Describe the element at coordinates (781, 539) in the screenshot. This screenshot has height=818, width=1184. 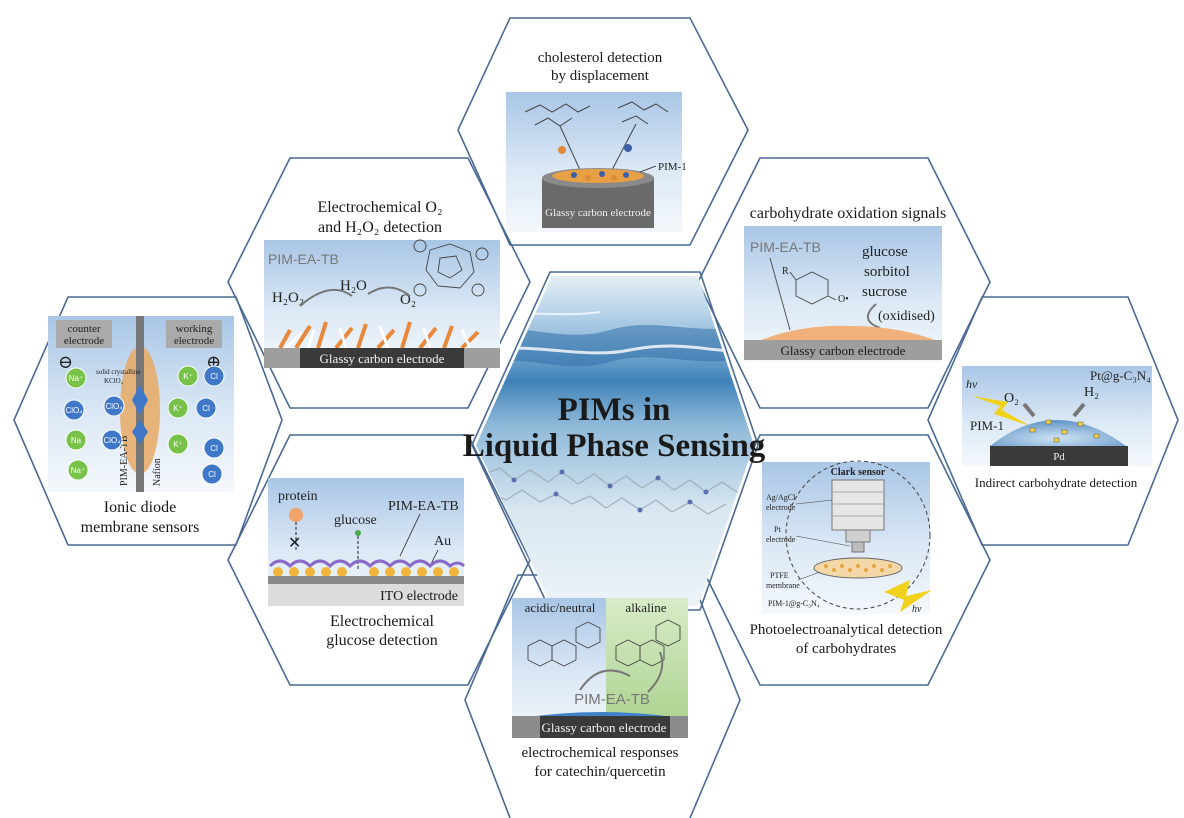
I see `photoelectro-pt-label-2: electrode` at that location.